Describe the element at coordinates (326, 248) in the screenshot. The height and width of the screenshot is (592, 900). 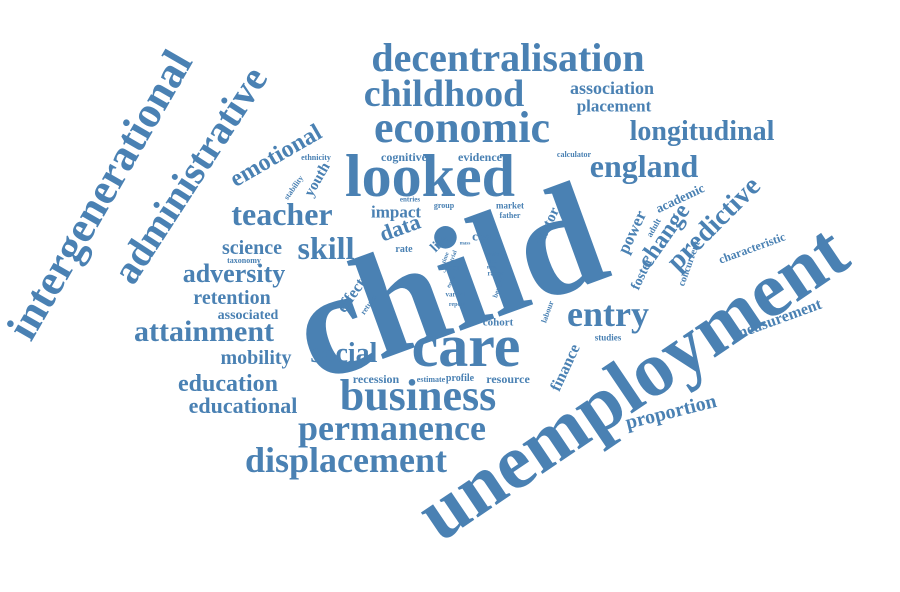
I see `word-skill: skill` at that location.